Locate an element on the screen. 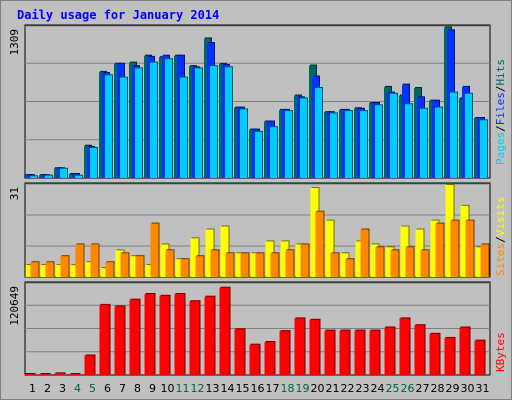  legend-pages-files-hits: Pages/Files/Hits is located at coordinates (500, 112).